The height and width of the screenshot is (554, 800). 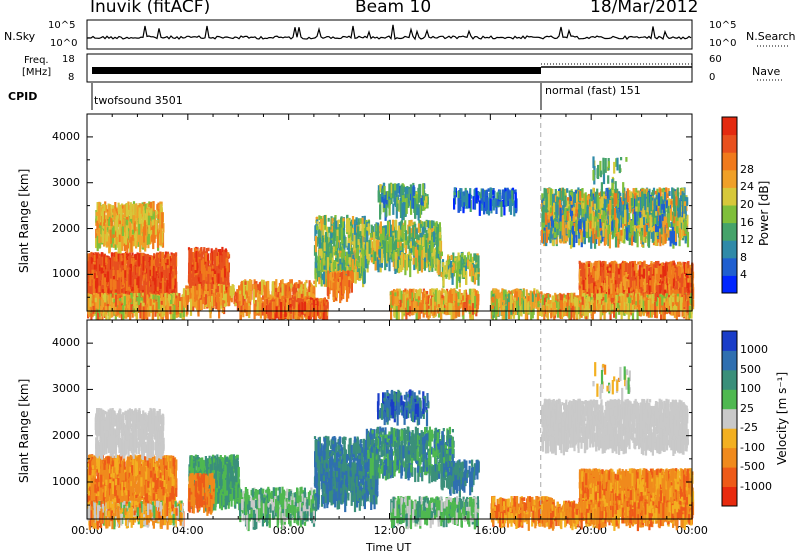 What do you see at coordinates (316, 70) in the screenshot?
I see `freq-trace` at bounding box center [316, 70].